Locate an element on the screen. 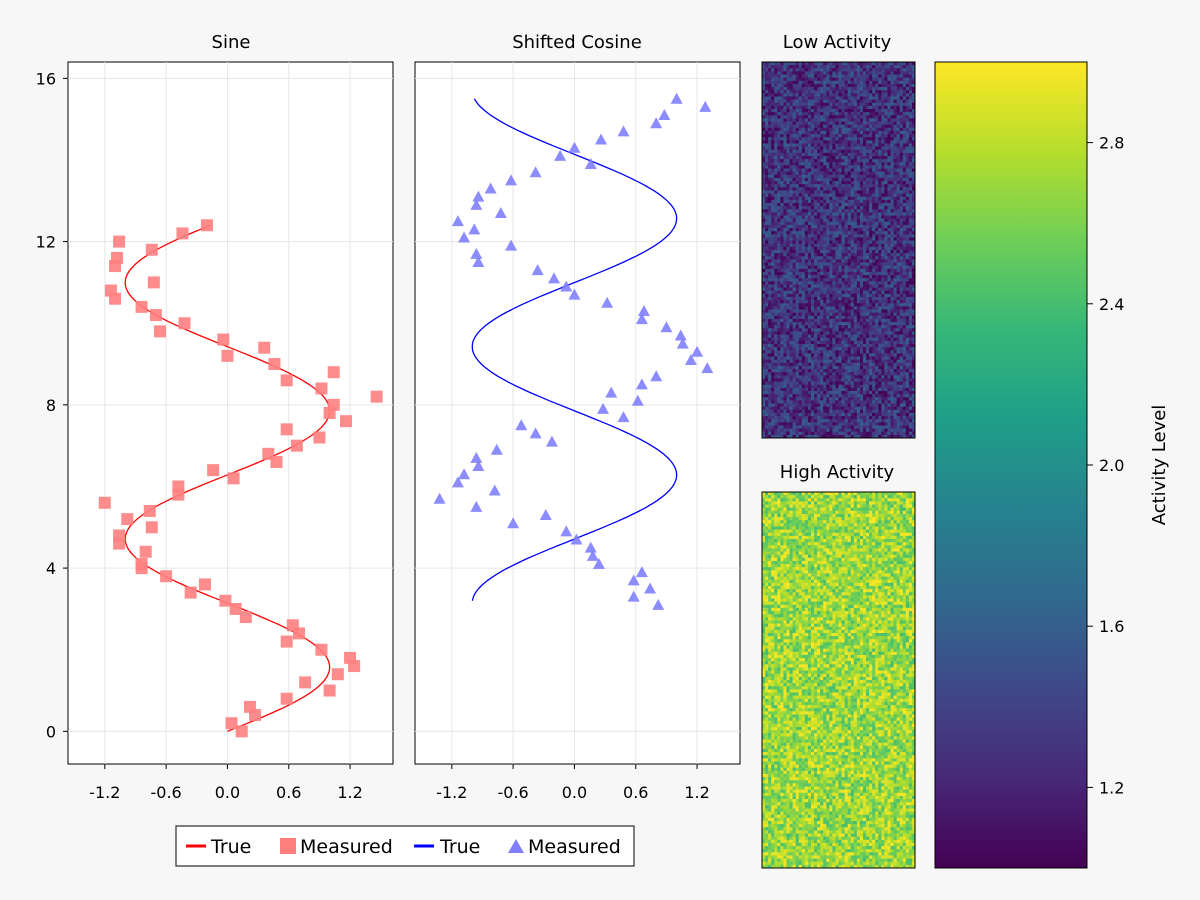  low-activity-heatmap: Low Activity is located at coordinates (838, 235).